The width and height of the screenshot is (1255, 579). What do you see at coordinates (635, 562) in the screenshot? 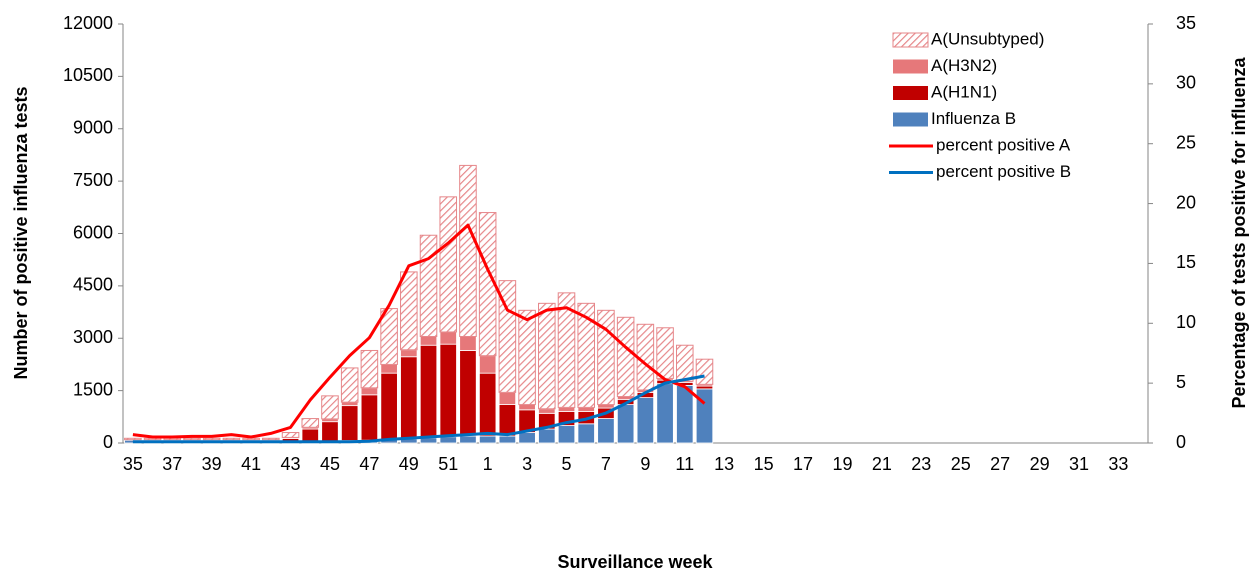
I see `x-axis-title: Surveillance week` at bounding box center [635, 562].